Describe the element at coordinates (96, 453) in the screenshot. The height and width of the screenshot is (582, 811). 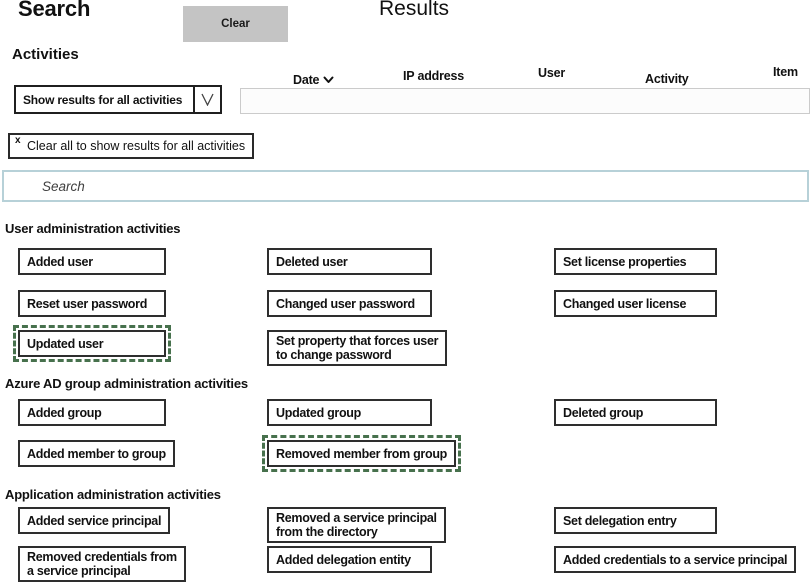
I see `activity-button: Added member to group` at that location.